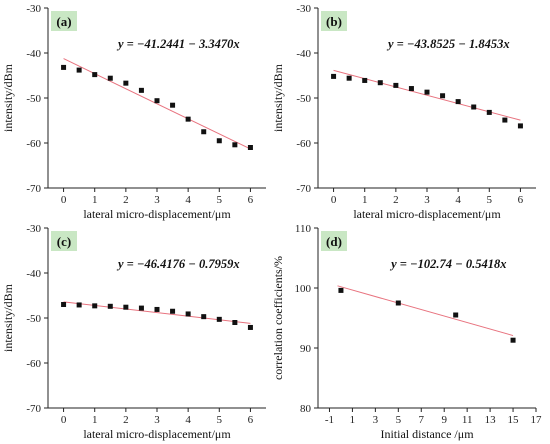  I want to click on y-tick-label: 90, so click(306, 349).